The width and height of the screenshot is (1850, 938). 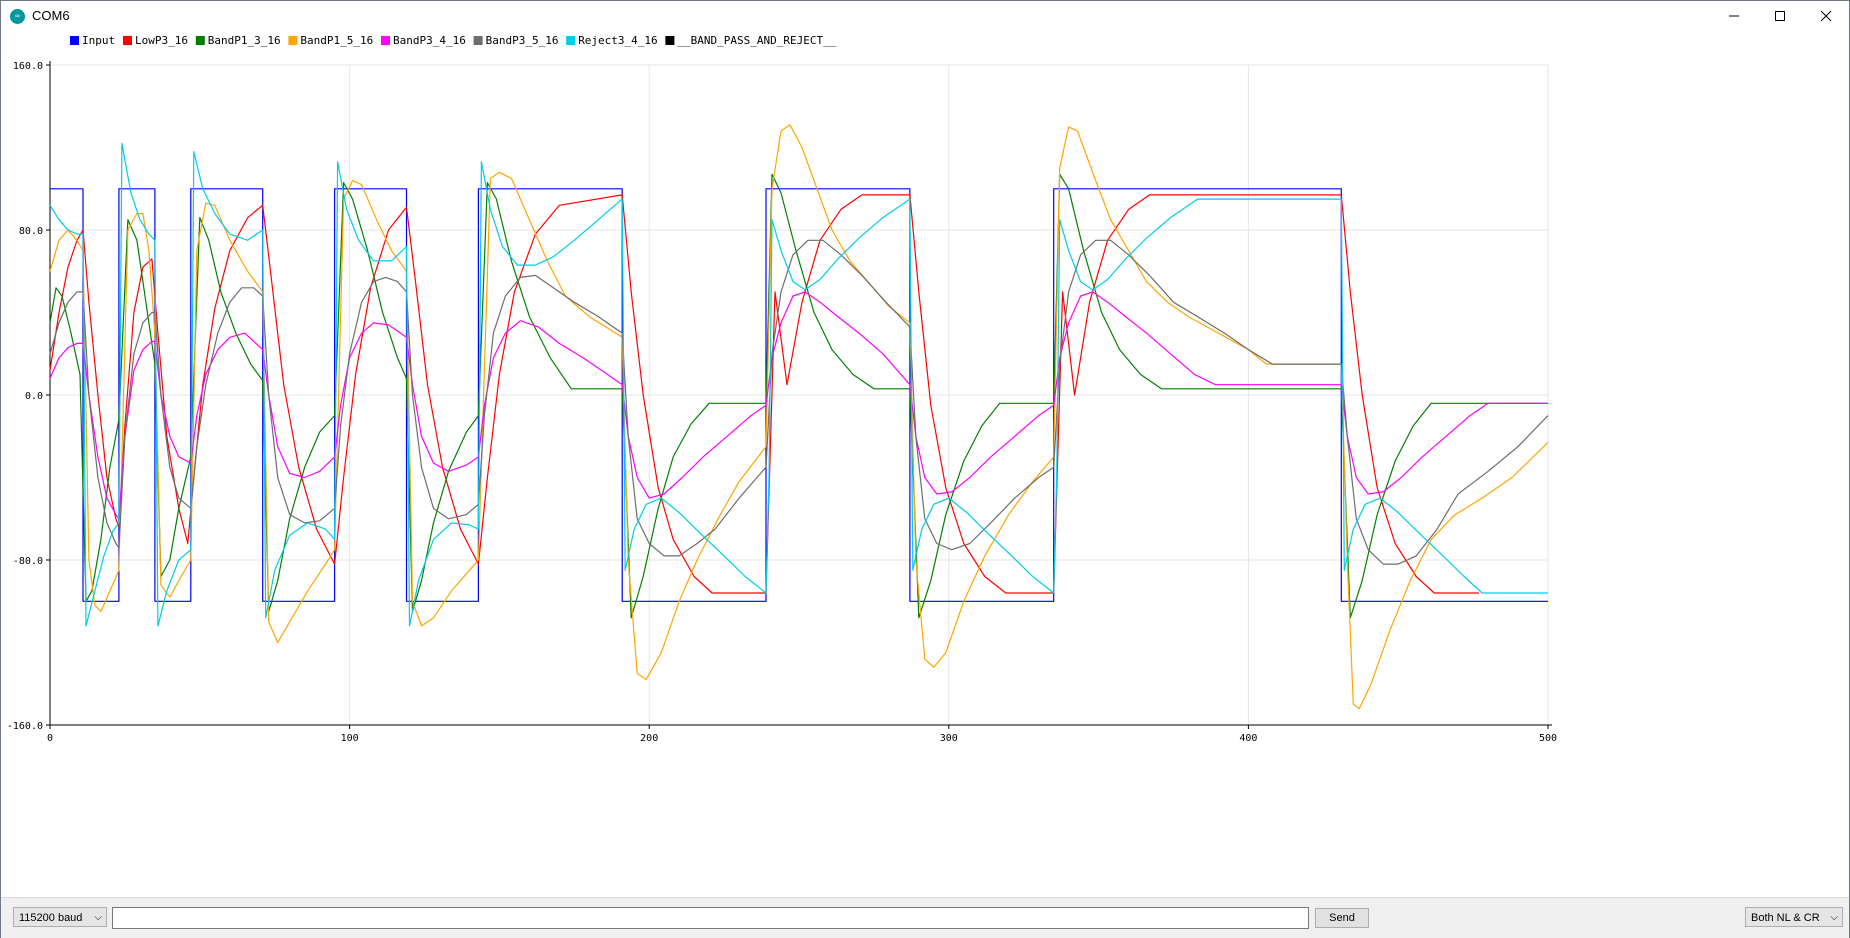 What do you see at coordinates (1548, 738) in the screenshot?
I see `x-tick-label: 500` at bounding box center [1548, 738].